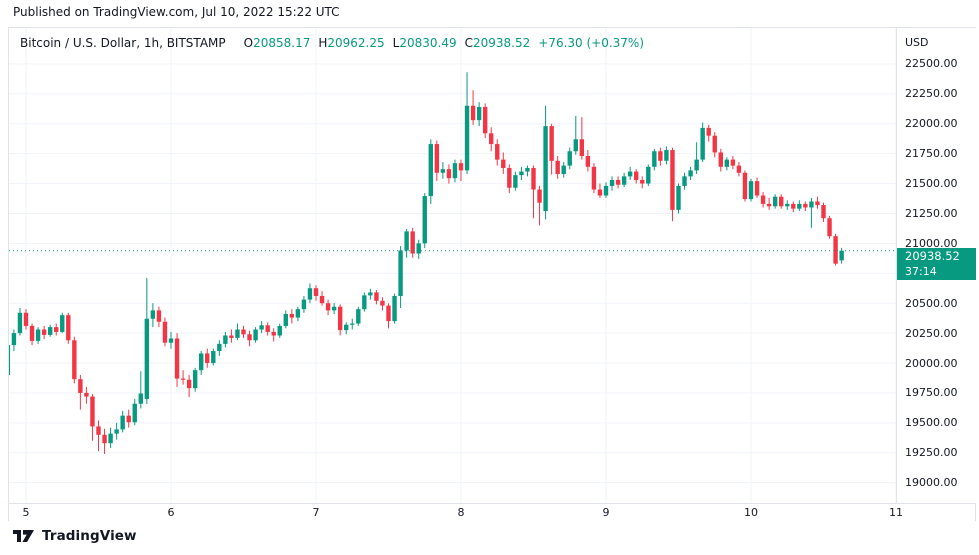 Image resolution: width=979 pixels, height=555 pixels. What do you see at coordinates (492, 512) in the screenshot?
I see `time-axis: 5 6 7 8 9 10 11` at bounding box center [492, 512].